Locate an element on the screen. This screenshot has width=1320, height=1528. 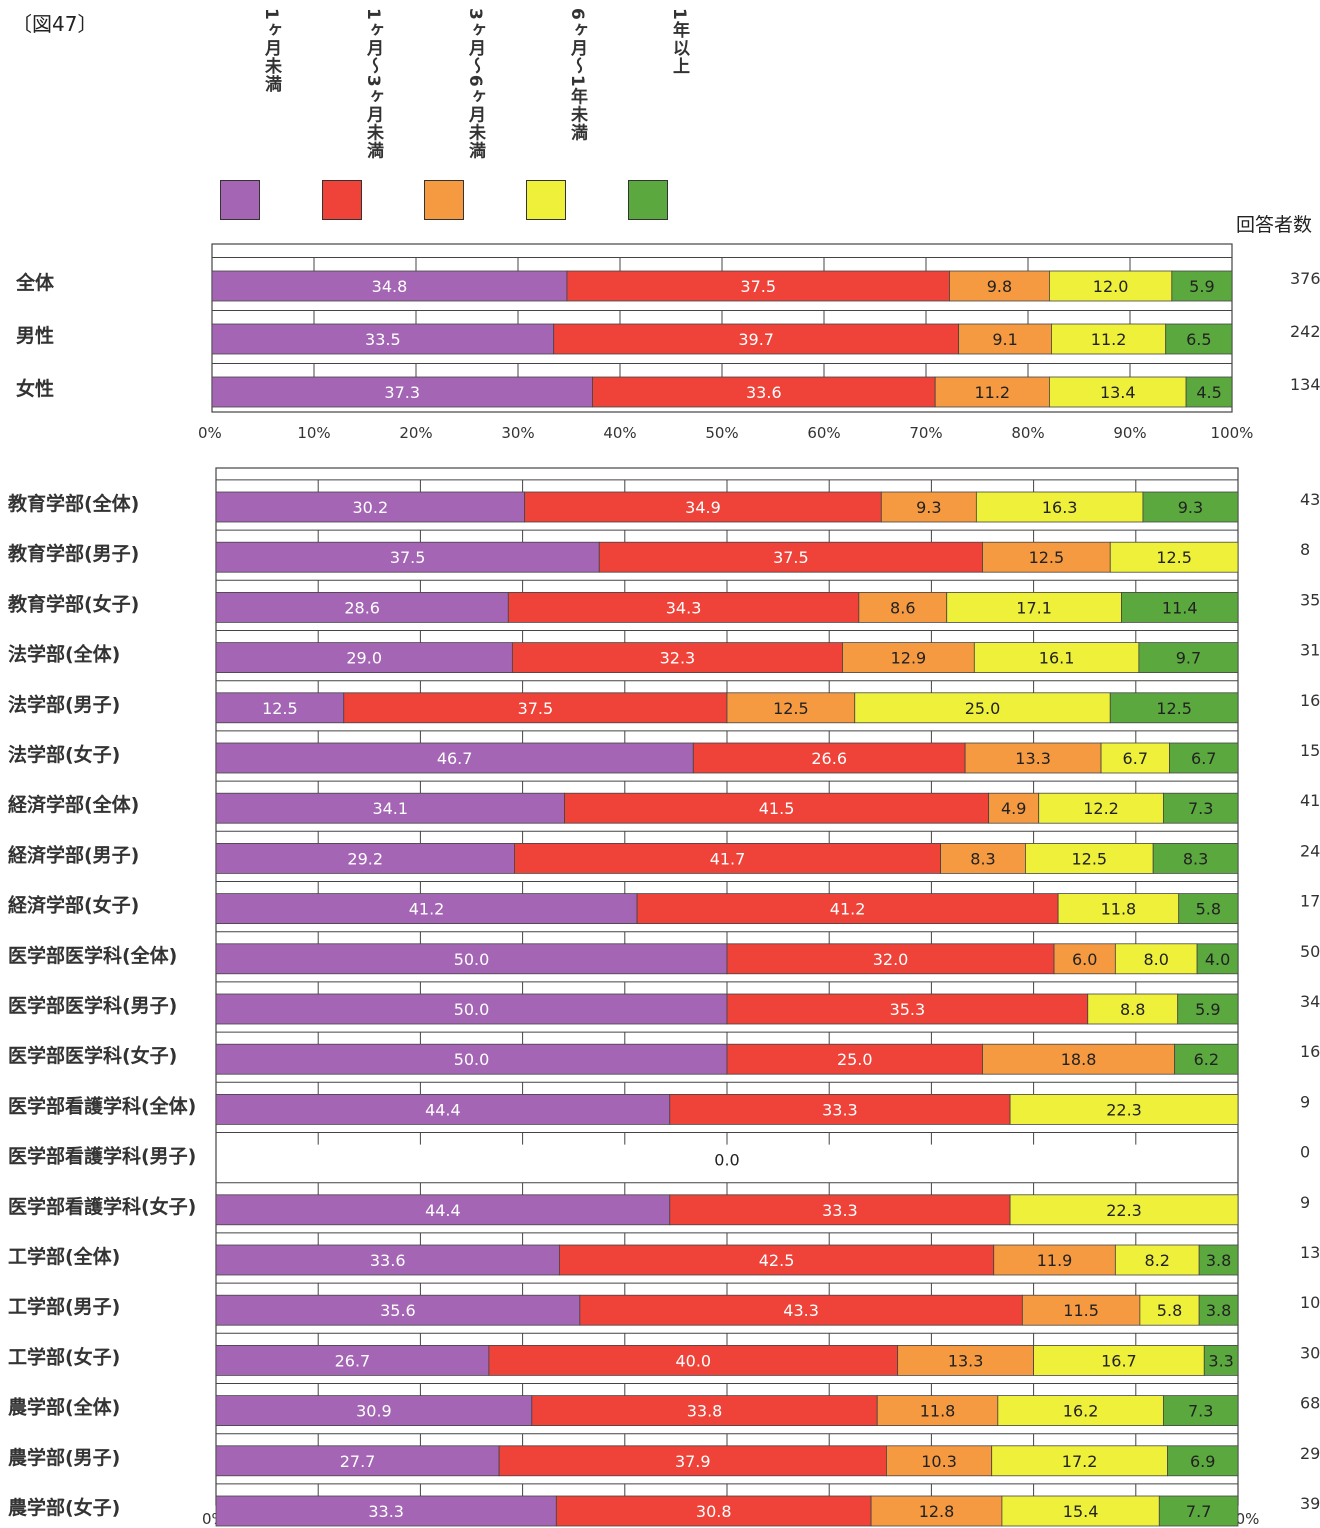
segment-value-label: 17.1 is located at coordinates (1034, 607).